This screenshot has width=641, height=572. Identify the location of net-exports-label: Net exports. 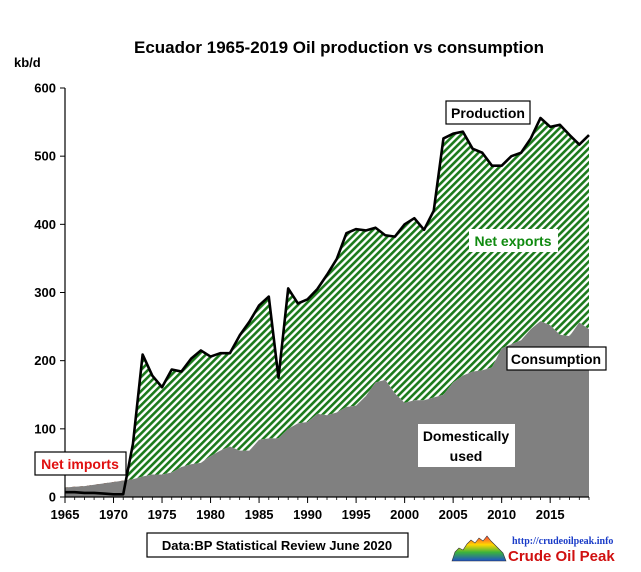
(512, 241).